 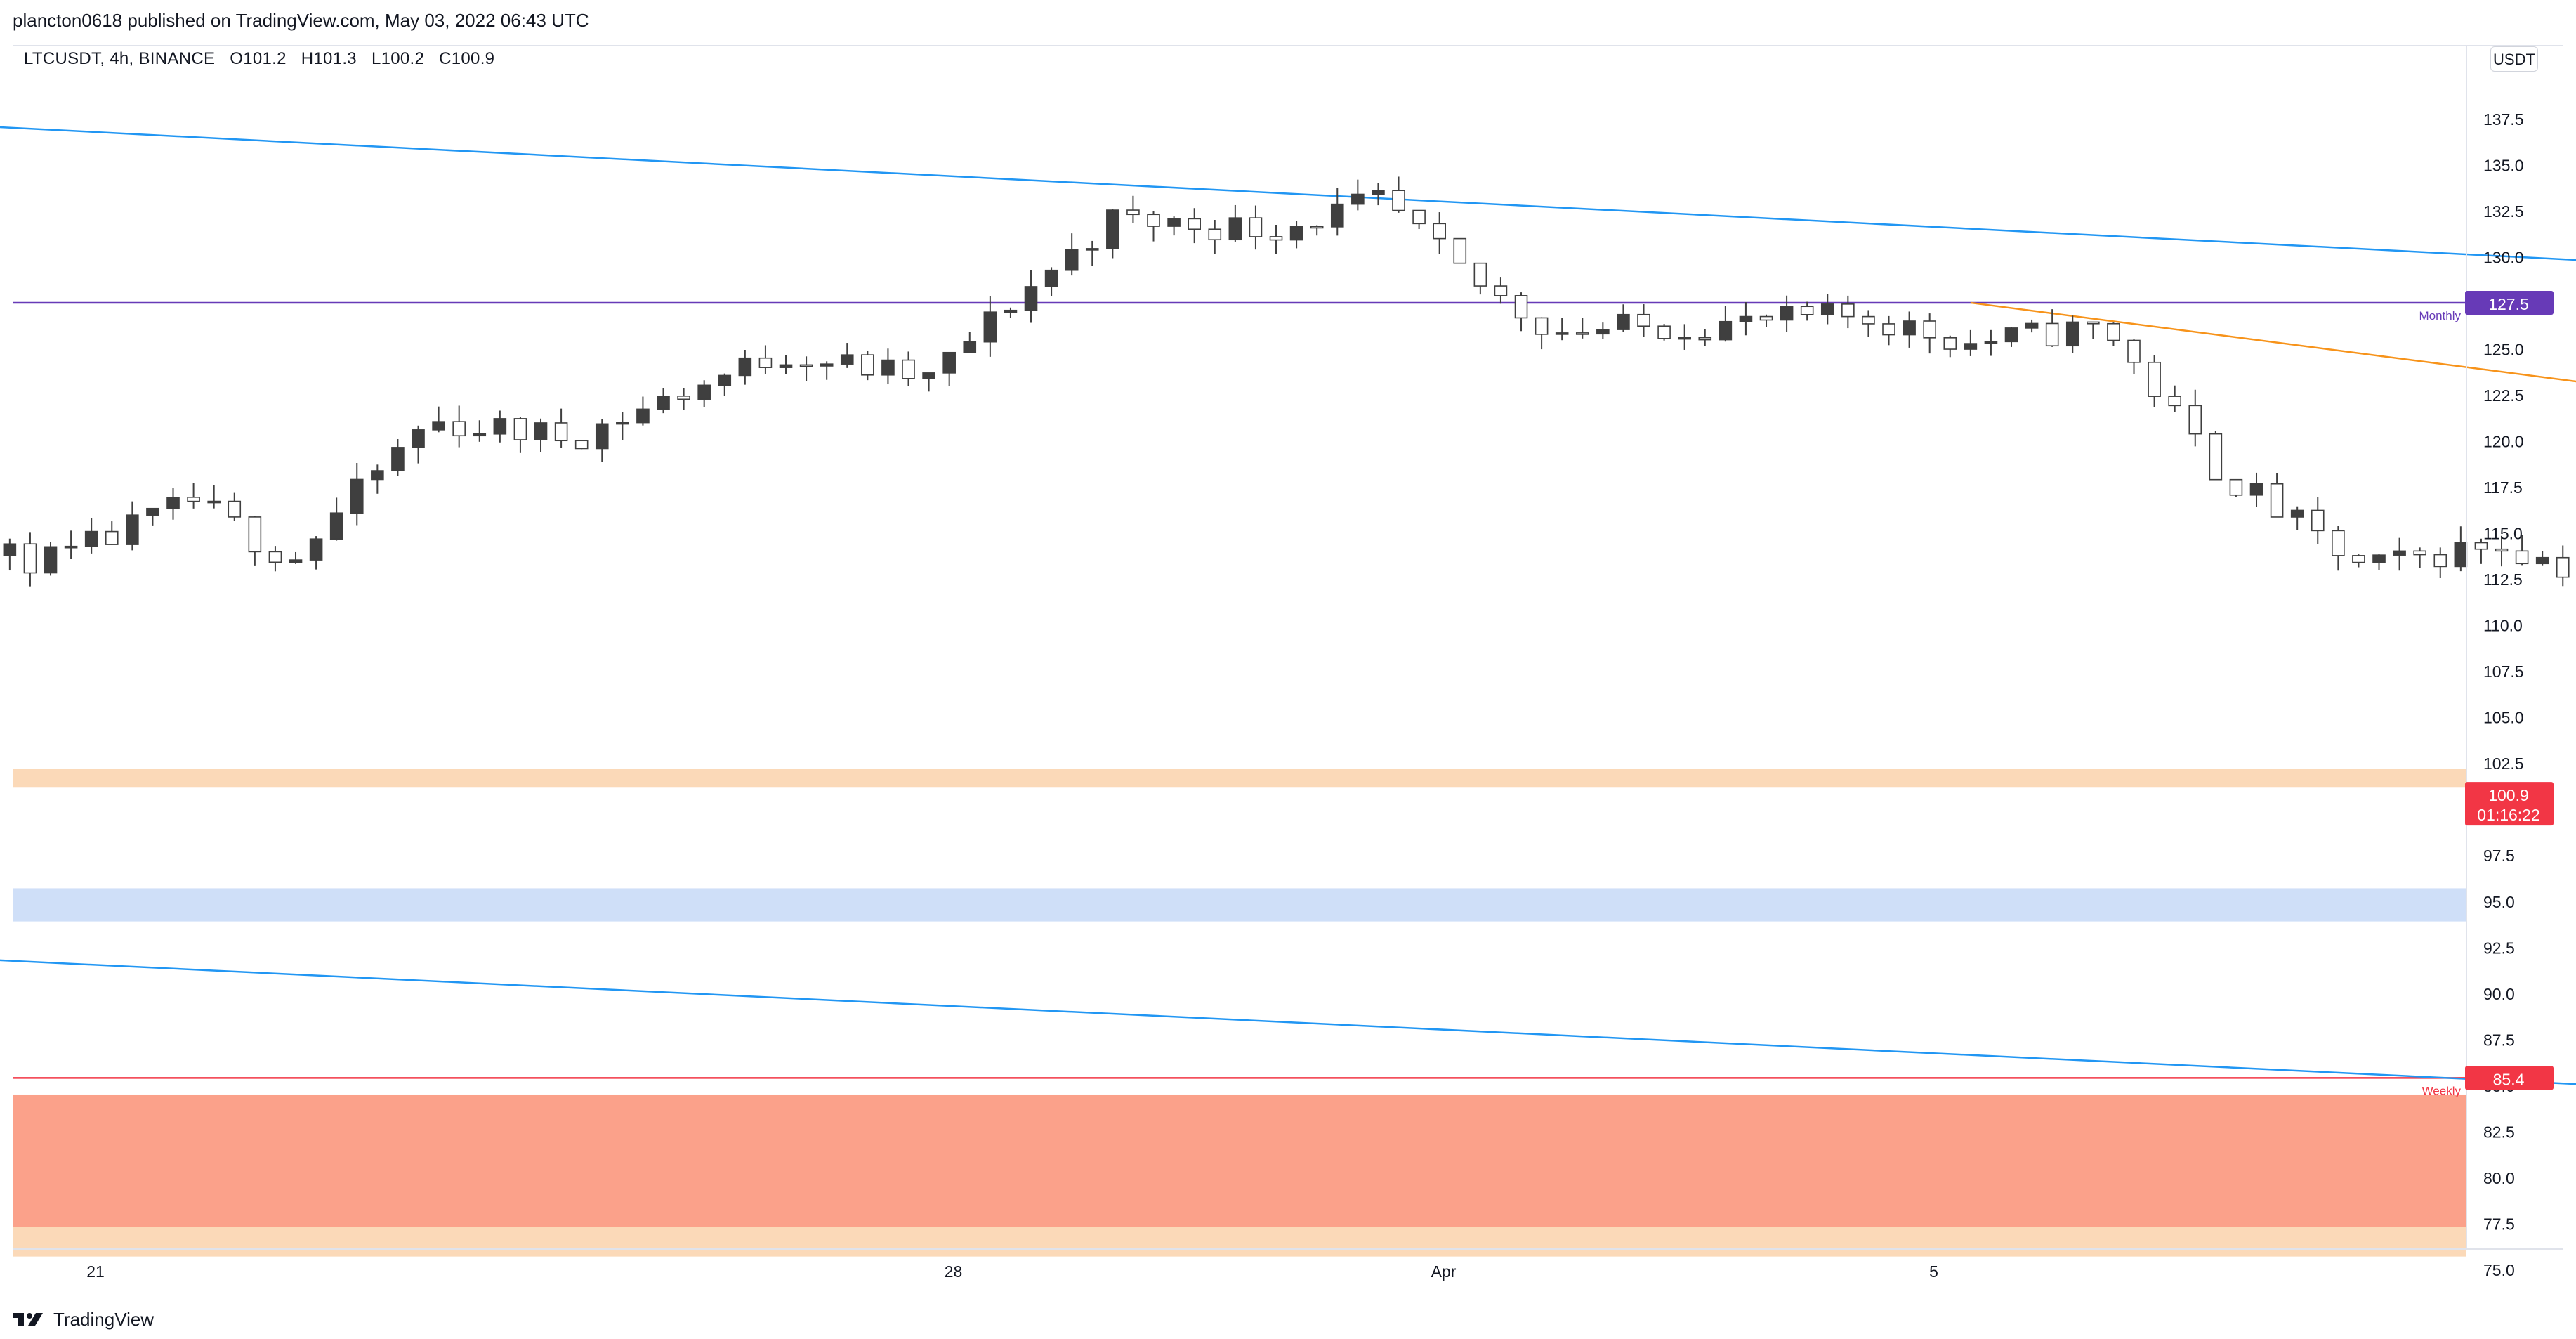 What do you see at coordinates (2503, 579) in the screenshot?
I see `price-tick-label: 112.5` at bounding box center [2503, 579].